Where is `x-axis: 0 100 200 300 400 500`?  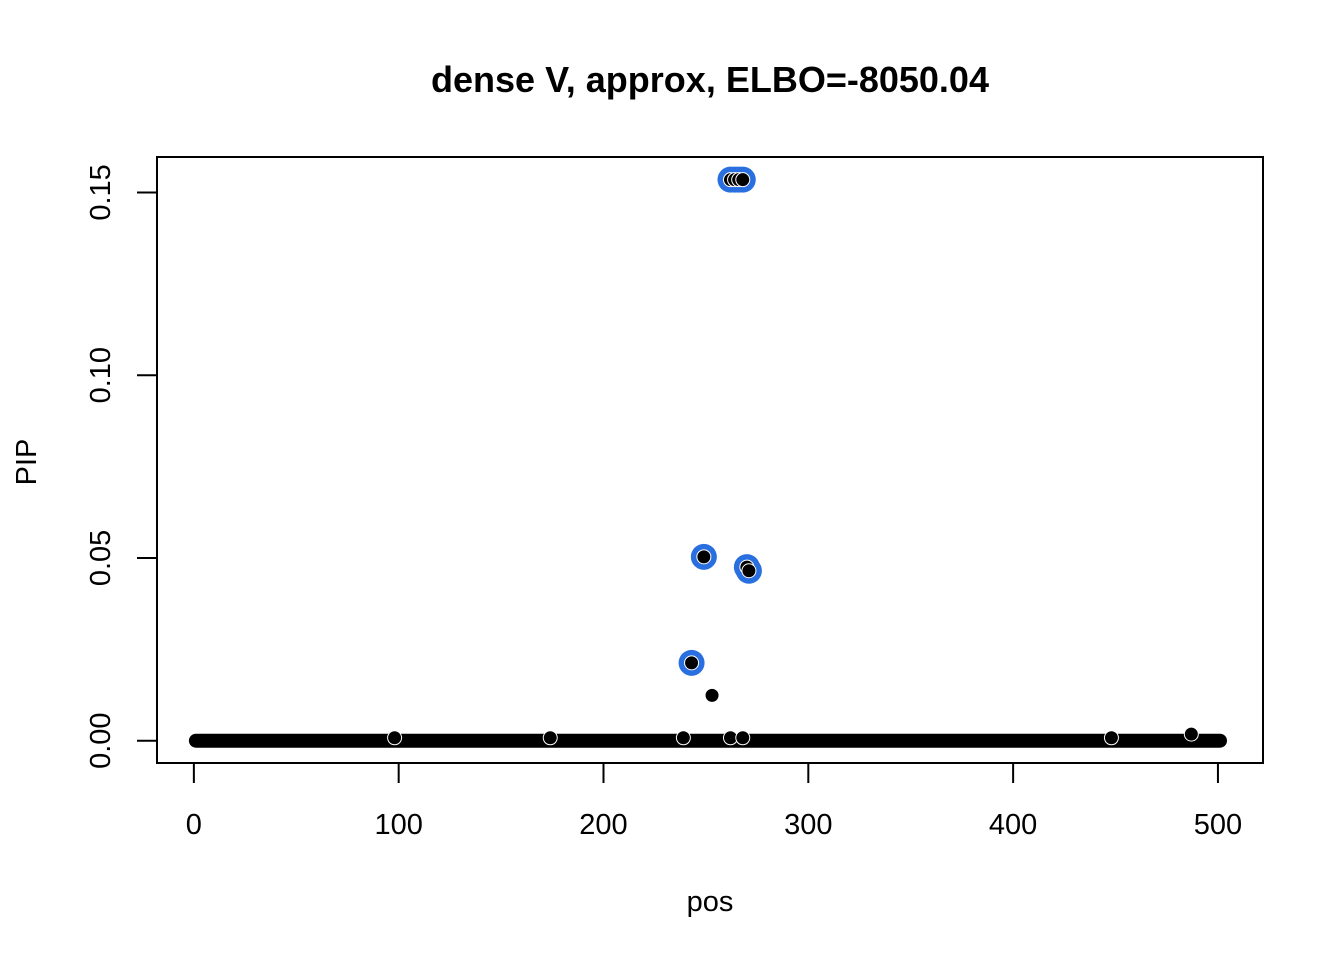
x-axis: 0 100 200 300 400 500 is located at coordinates (714, 801).